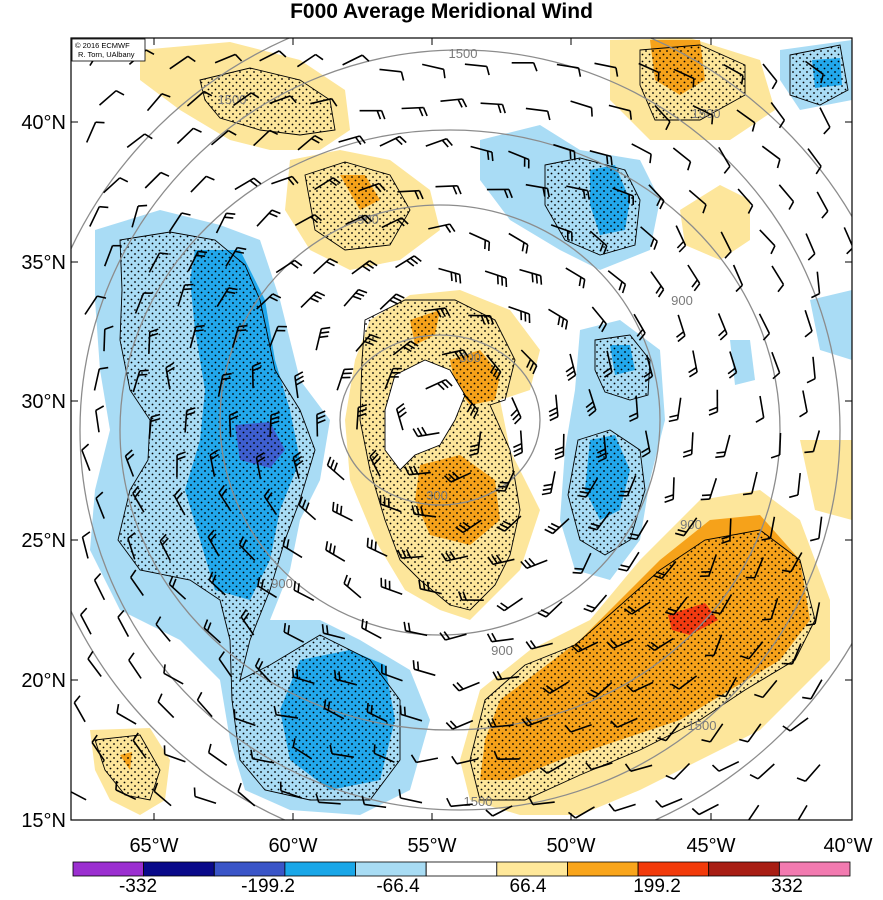 This screenshot has height=900, width=883. Describe the element at coordinates (43, 123) in the screenshot. I see `lat-label: 40°N` at that location.